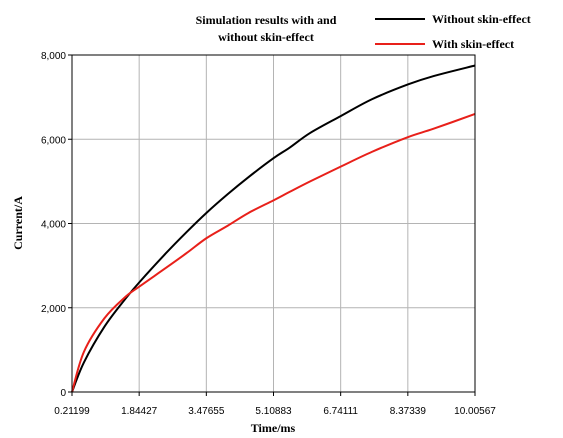  Describe the element at coordinates (266, 37) in the screenshot. I see `chart-title-line-2: without skin-effect` at that location.